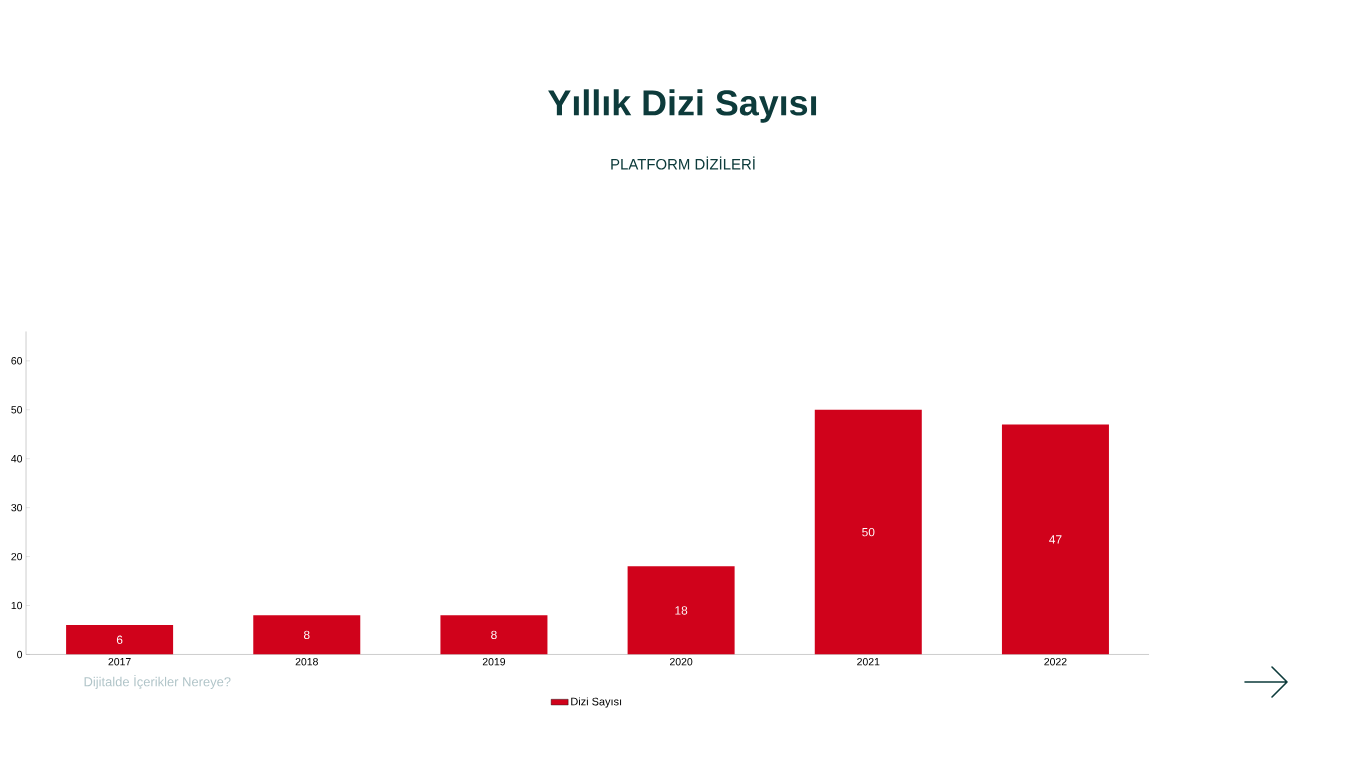  What do you see at coordinates (1055, 661) in the screenshot?
I see `x-tick-label: 2022` at bounding box center [1055, 661].